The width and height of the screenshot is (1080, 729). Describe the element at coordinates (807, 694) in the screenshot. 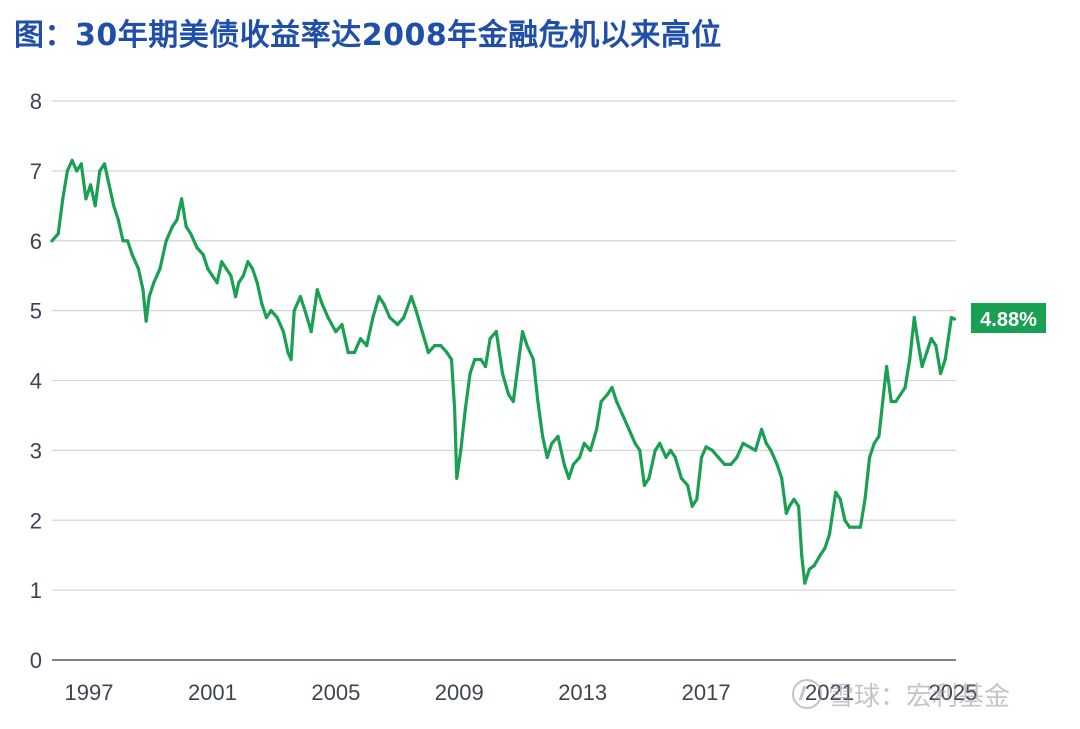

I see `snowball-logo-icon` at that location.